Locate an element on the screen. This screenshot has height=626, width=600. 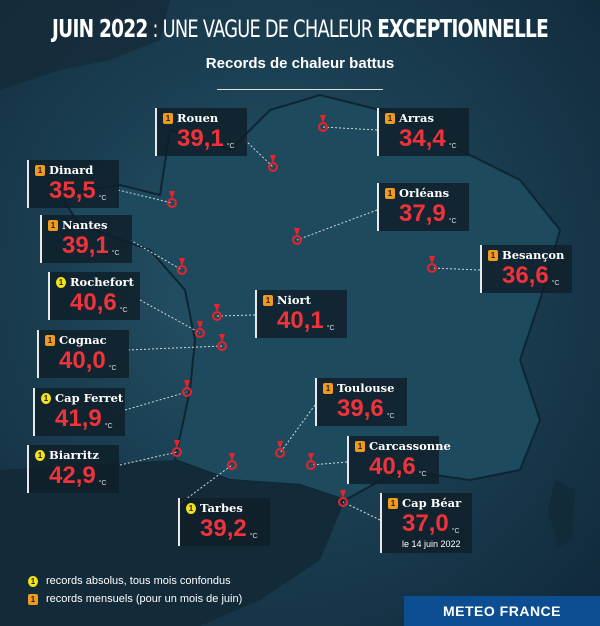
temperature-row: 34,4 °C is located at coordinates (428, 143).